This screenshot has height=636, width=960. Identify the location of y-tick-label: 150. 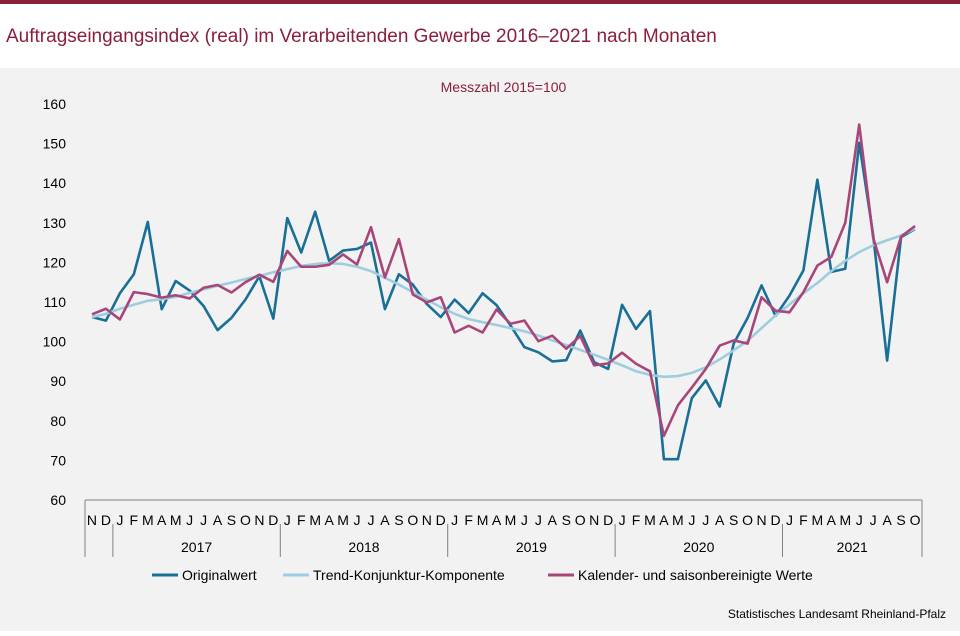
(55, 144).